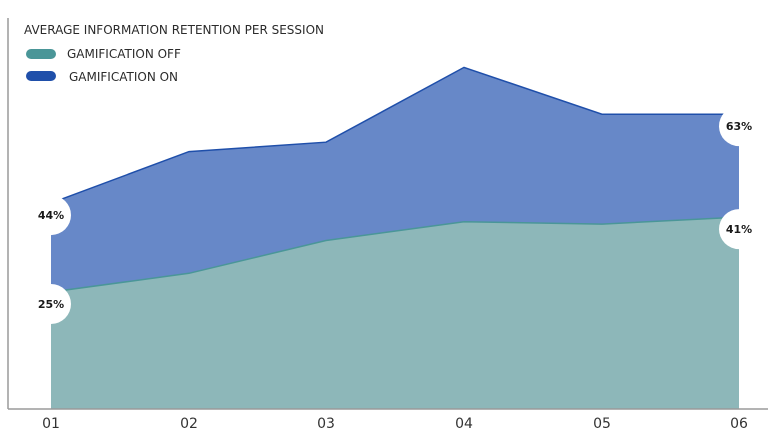 The height and width of the screenshot is (441, 768). Describe the element at coordinates (124, 54) in the screenshot. I see `legend-label-gamification-off: GAMIFICATION OFF` at that location.